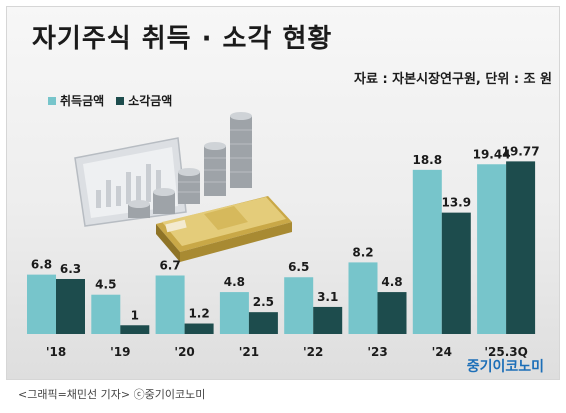 This screenshot has height=413, width=566. What do you see at coordinates (427, 160) in the screenshot?
I see `value-label-acquisition-6: 18.8` at bounding box center [427, 160].